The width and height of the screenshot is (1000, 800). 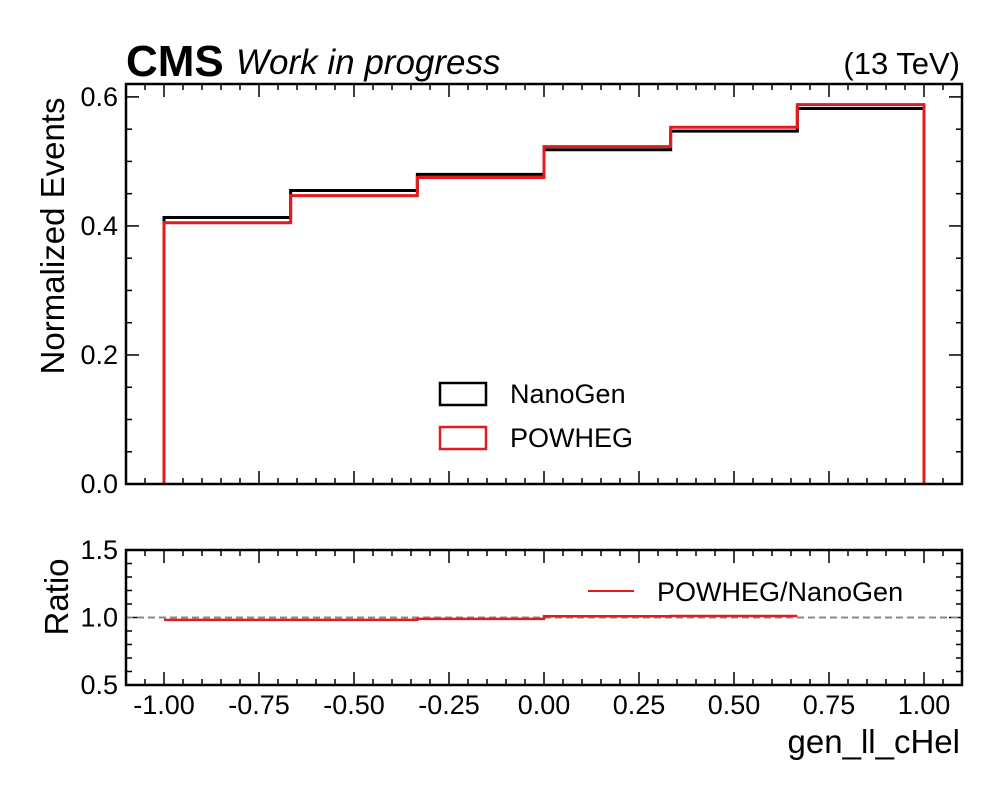 What do you see at coordinates (99, 550) in the screenshot?
I see `ratio-y-tick-label: 1.5` at bounding box center [99, 550].